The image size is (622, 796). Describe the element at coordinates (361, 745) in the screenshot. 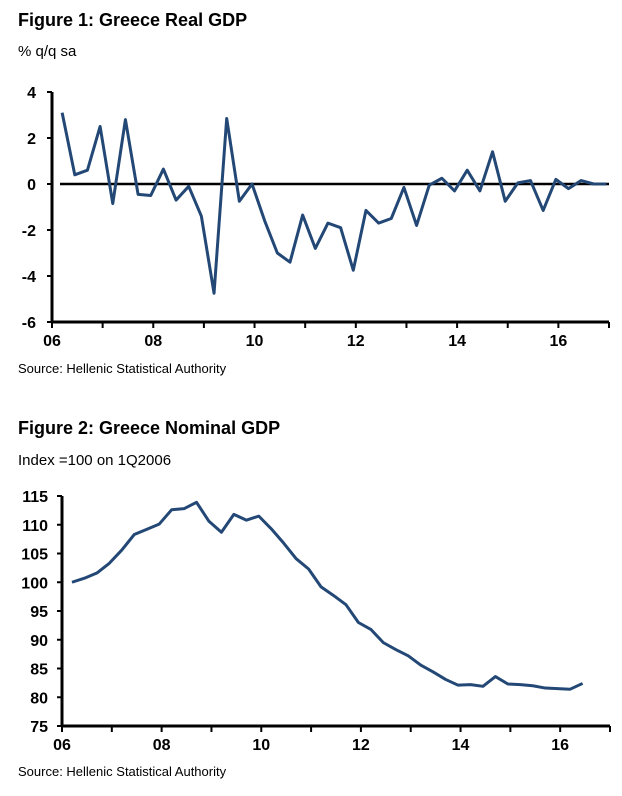

I see `chart2-x-tick-label: 12` at that location.